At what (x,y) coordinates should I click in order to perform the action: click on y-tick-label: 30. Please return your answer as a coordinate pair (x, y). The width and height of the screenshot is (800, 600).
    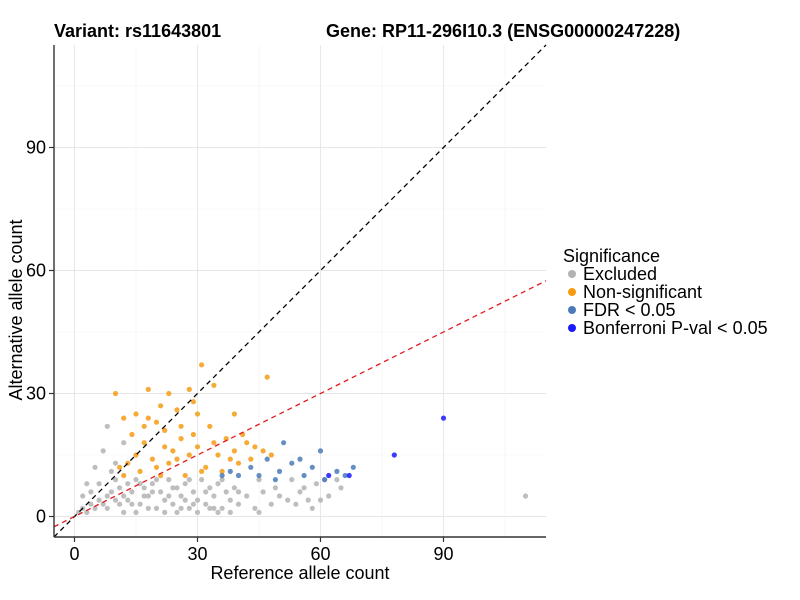
    Looking at the image, I should click on (36, 394).